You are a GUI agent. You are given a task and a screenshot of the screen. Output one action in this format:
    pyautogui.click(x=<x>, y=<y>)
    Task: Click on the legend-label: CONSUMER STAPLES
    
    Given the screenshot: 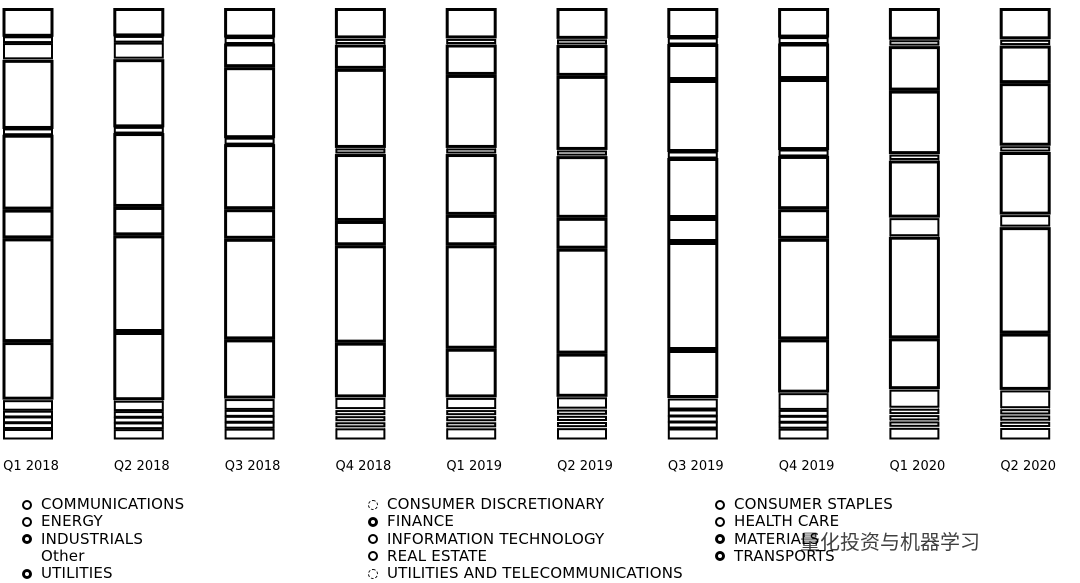 What is the action you would take?
    pyautogui.click(x=813, y=504)
    